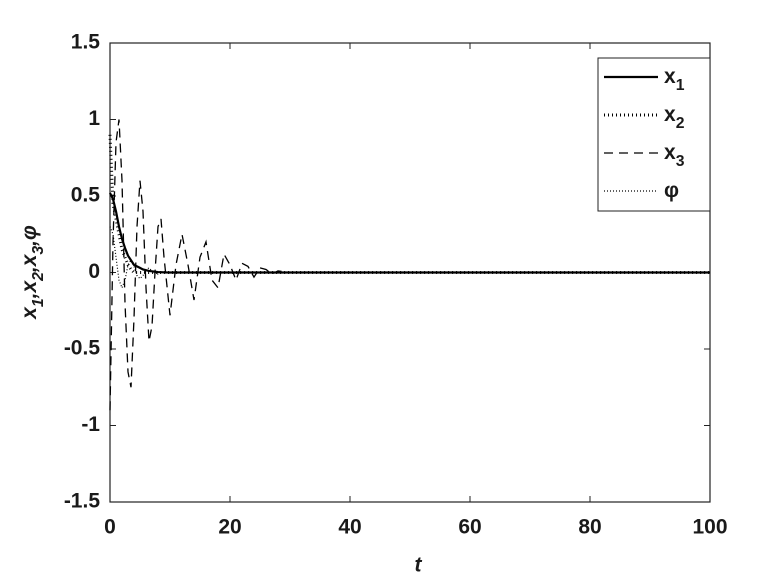  What do you see at coordinates (409, 233) in the screenshot?
I see `series-line` at bounding box center [409, 233].